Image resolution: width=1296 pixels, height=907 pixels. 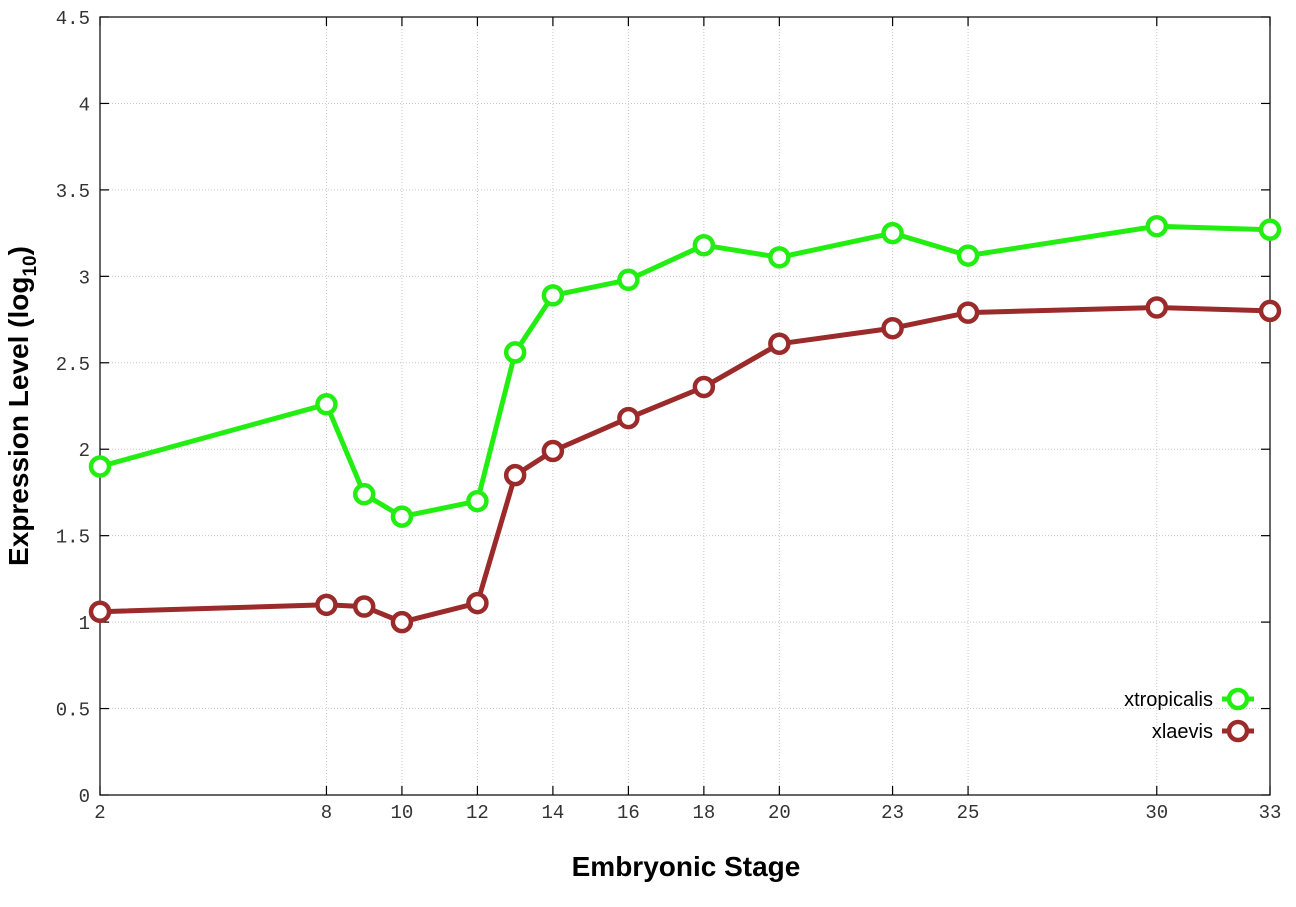 What do you see at coordinates (84, 278) in the screenshot?
I see `y-tick-label: 3` at bounding box center [84, 278].